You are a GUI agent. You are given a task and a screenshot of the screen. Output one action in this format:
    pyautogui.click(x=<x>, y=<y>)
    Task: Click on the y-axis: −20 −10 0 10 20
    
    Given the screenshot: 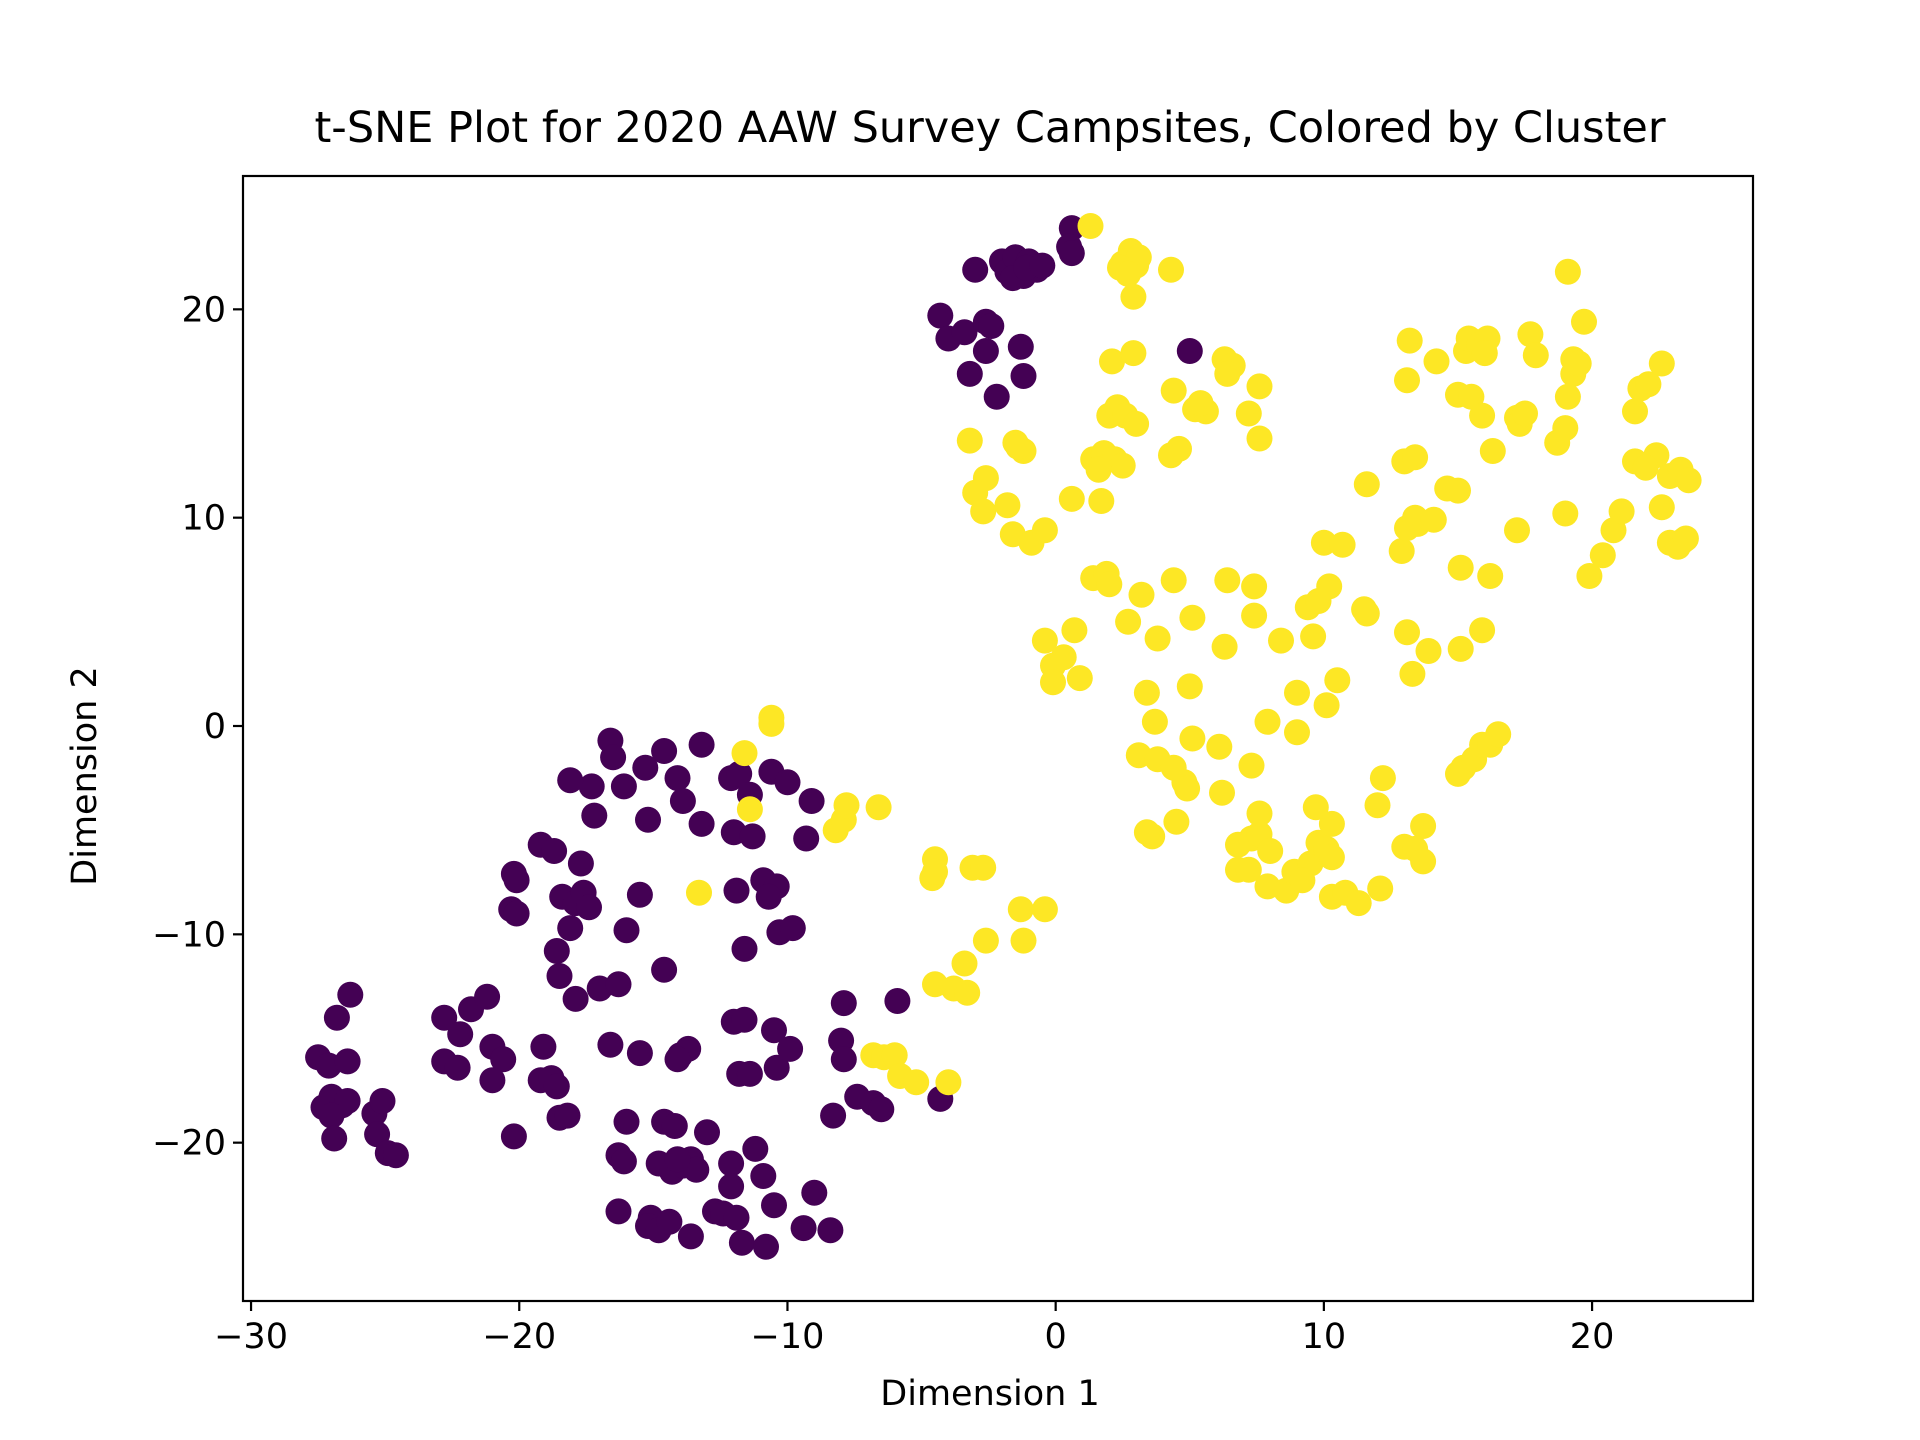 What is the action you would take?
    pyautogui.click(x=197, y=727)
    